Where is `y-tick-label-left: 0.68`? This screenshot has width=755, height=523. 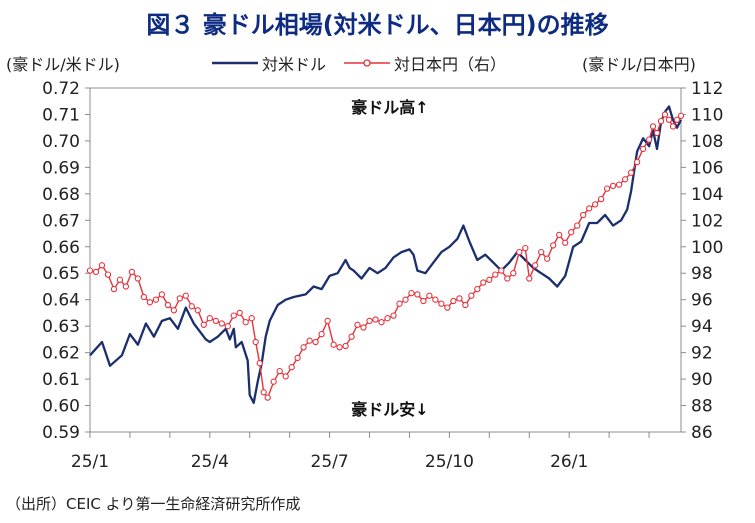
y-tick-label-left: 0.68 is located at coordinates (61, 195).